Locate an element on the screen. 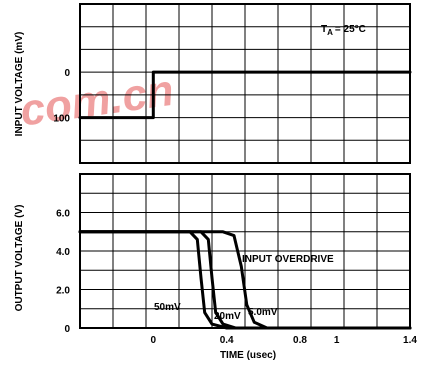 This screenshot has height=372, width=422. input-y-axis-label: INPUT VOLTAGE (mV) is located at coordinates (19, 84).